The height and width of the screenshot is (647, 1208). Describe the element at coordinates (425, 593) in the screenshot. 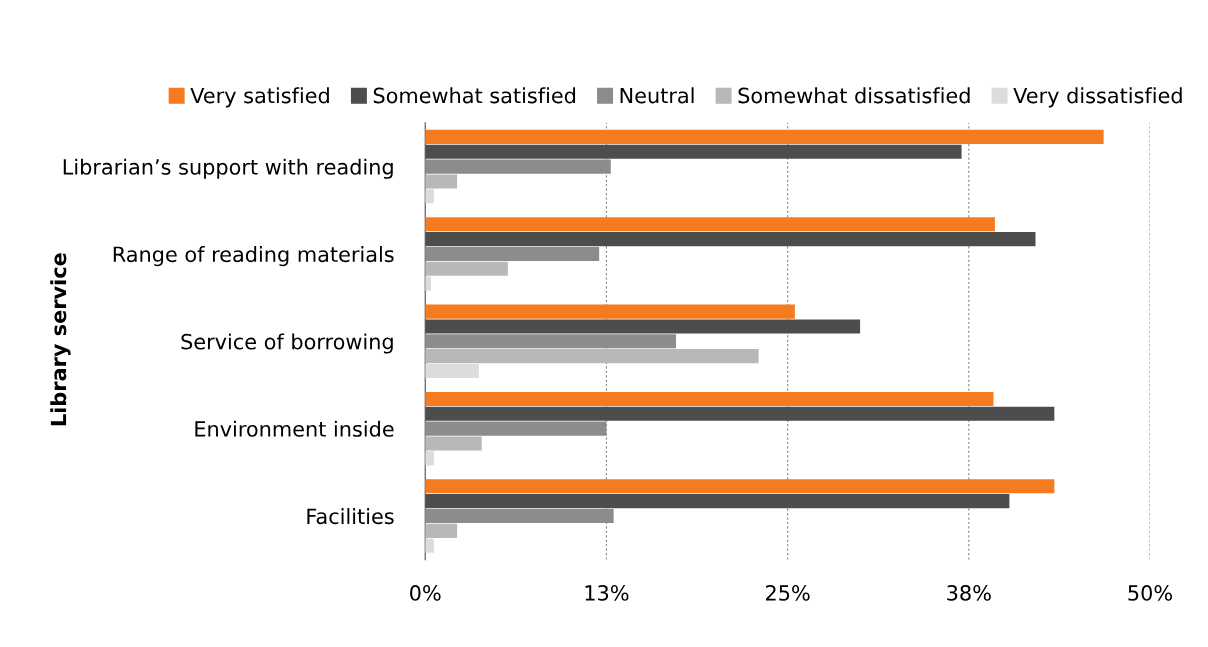

I see `x-tick-label: 0%` at that location.